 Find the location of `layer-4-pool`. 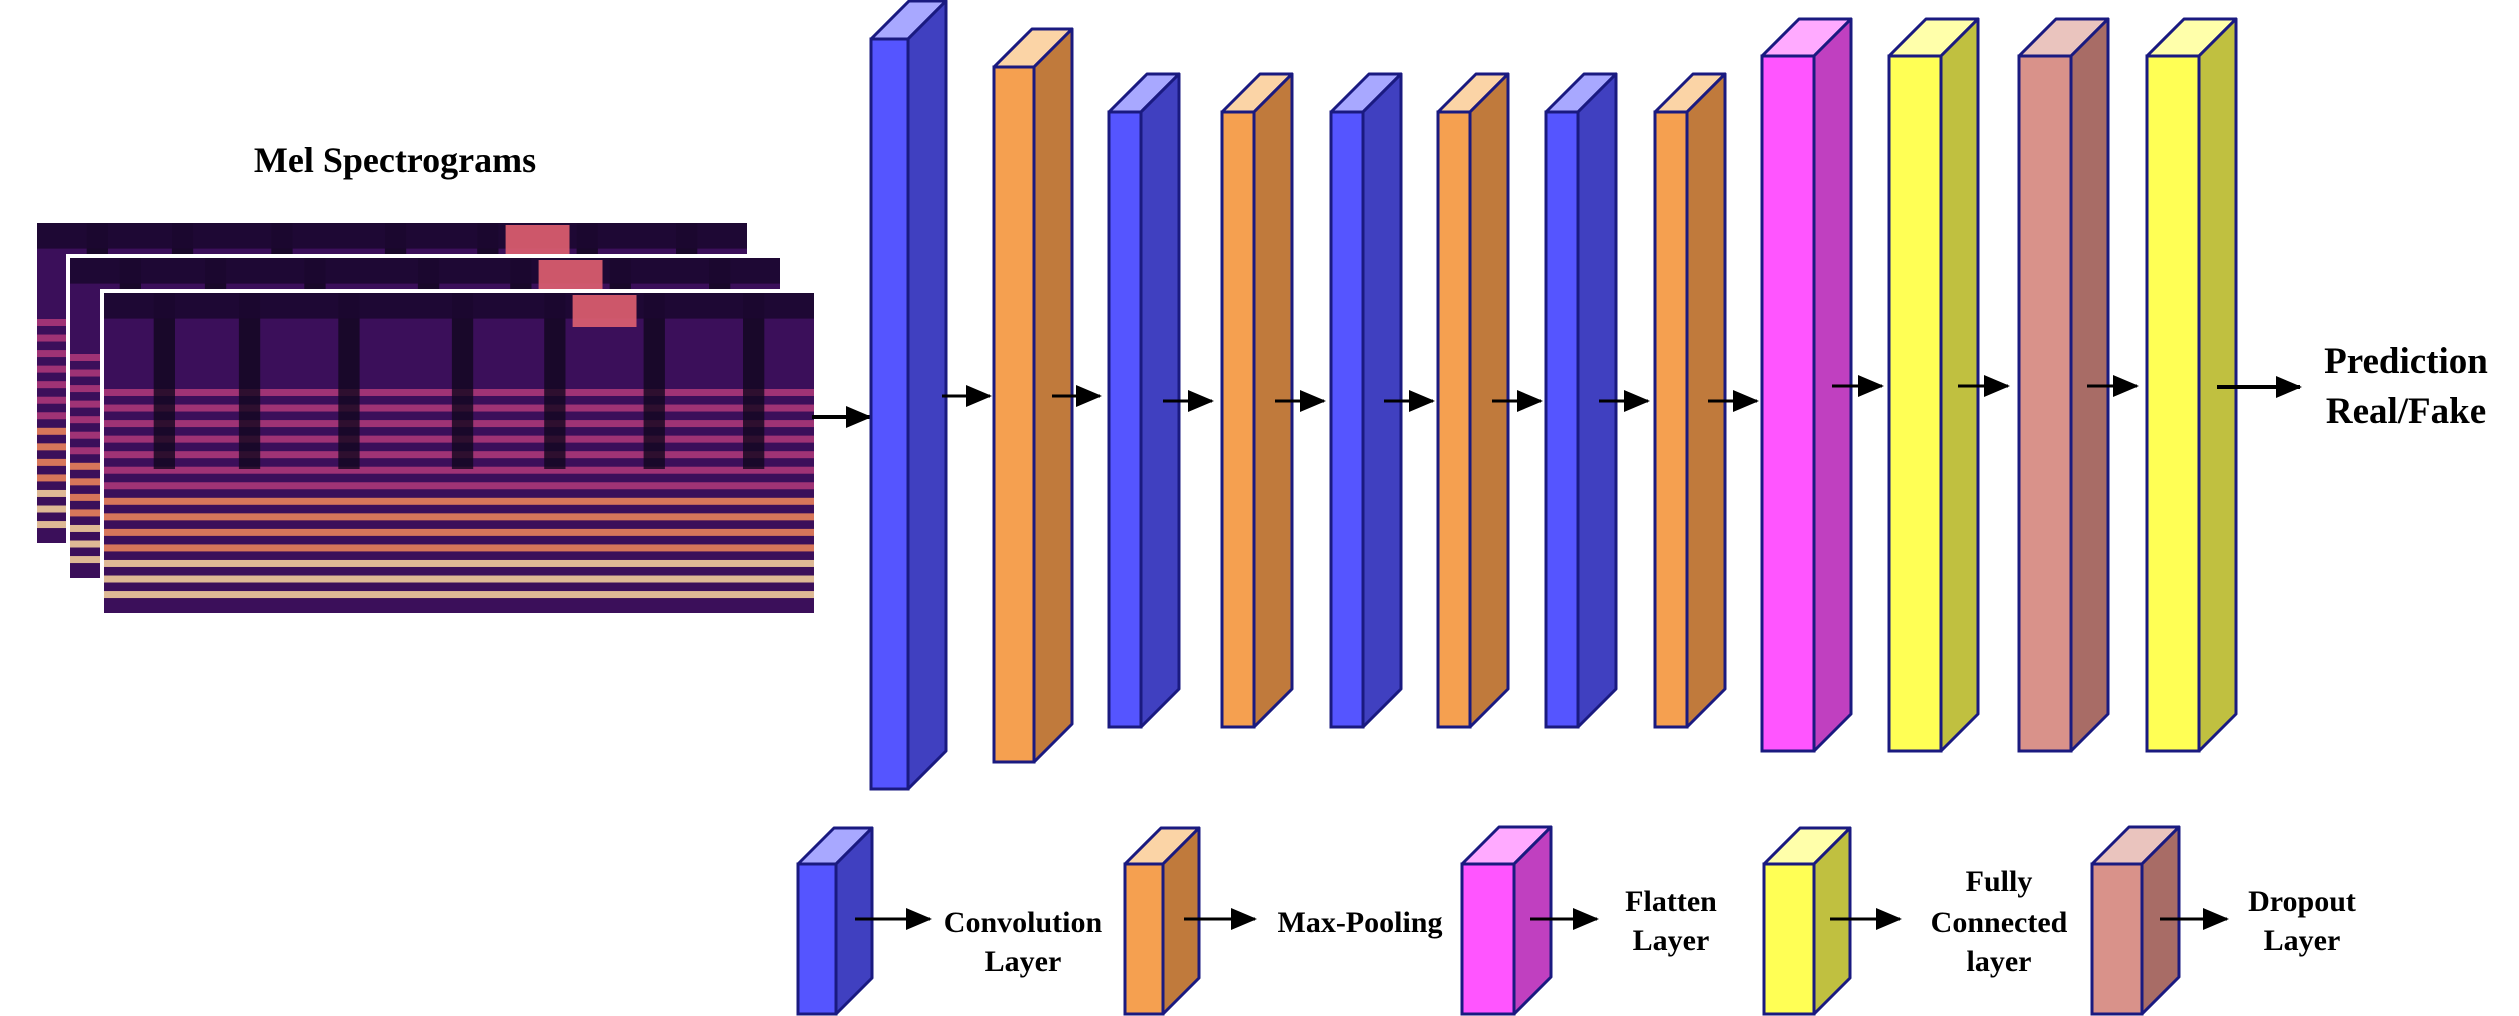

layer-4-pool is located at coordinates (1257, 400).